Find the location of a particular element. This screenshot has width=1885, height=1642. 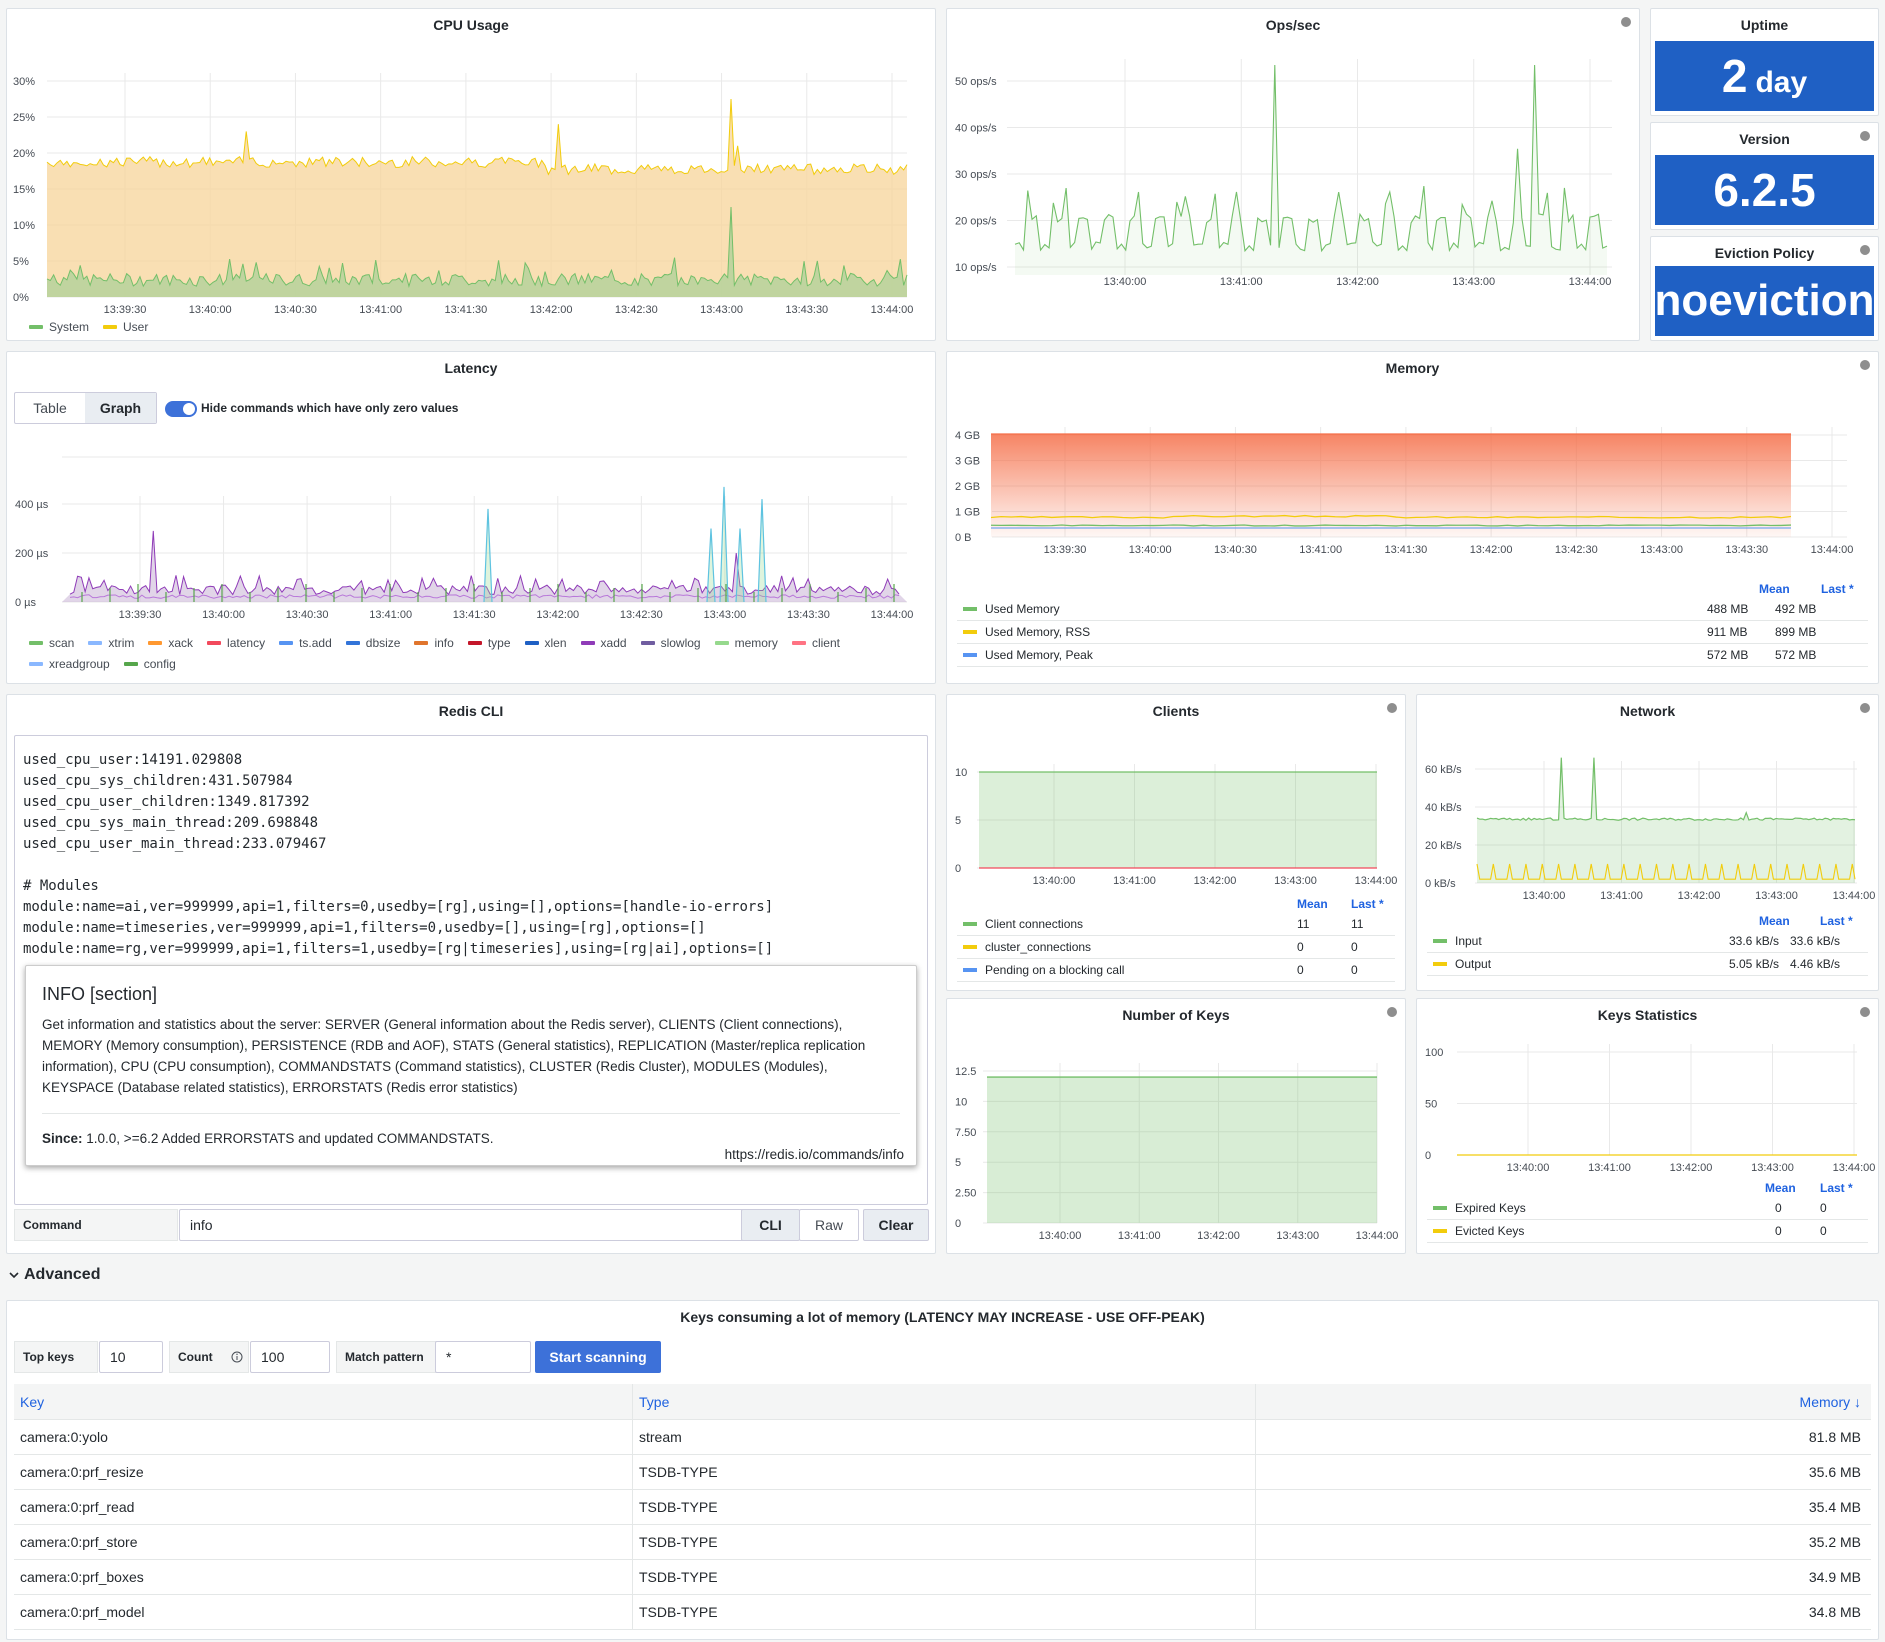

top-keys-input: 10 is located at coordinates (131, 1357).